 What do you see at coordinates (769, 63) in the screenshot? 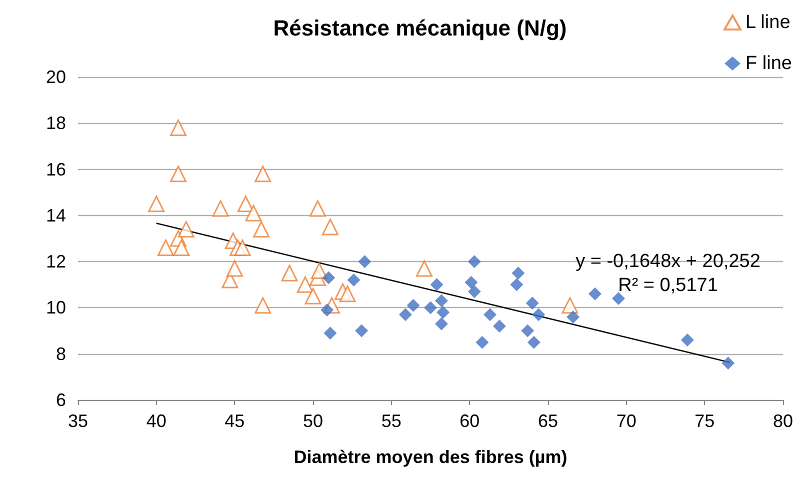
I see `legend-label: F line` at bounding box center [769, 63].